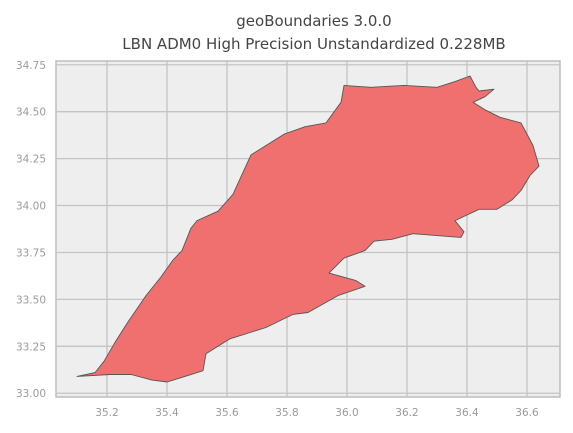 The image size is (573, 433). What do you see at coordinates (346, 413) in the screenshot?
I see `x-tick-label: 36.0` at bounding box center [346, 413].